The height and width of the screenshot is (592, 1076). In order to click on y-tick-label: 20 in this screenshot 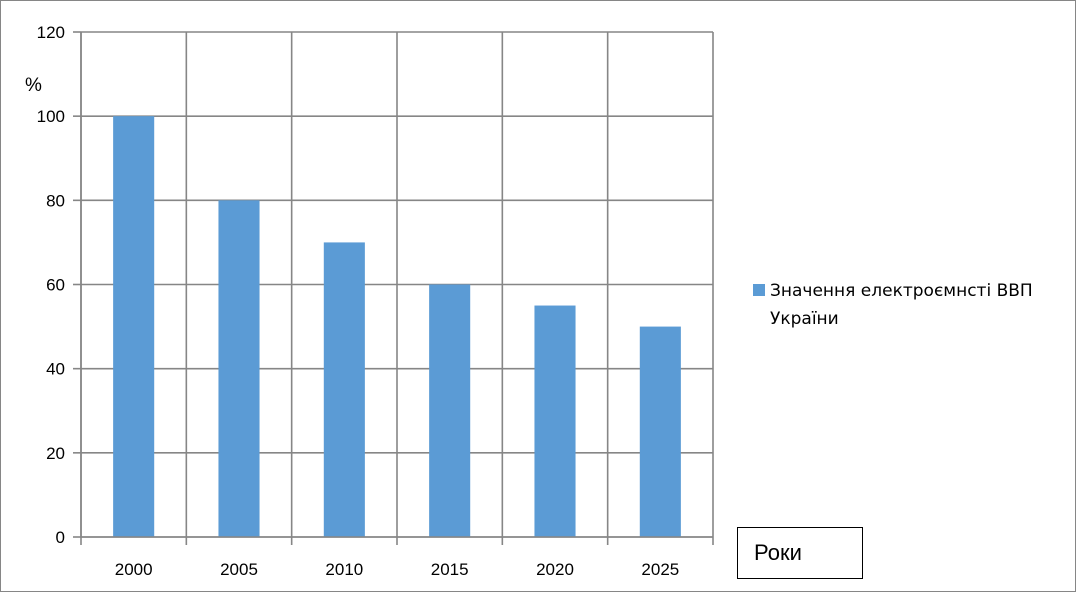, I will do `click(55, 453)`.